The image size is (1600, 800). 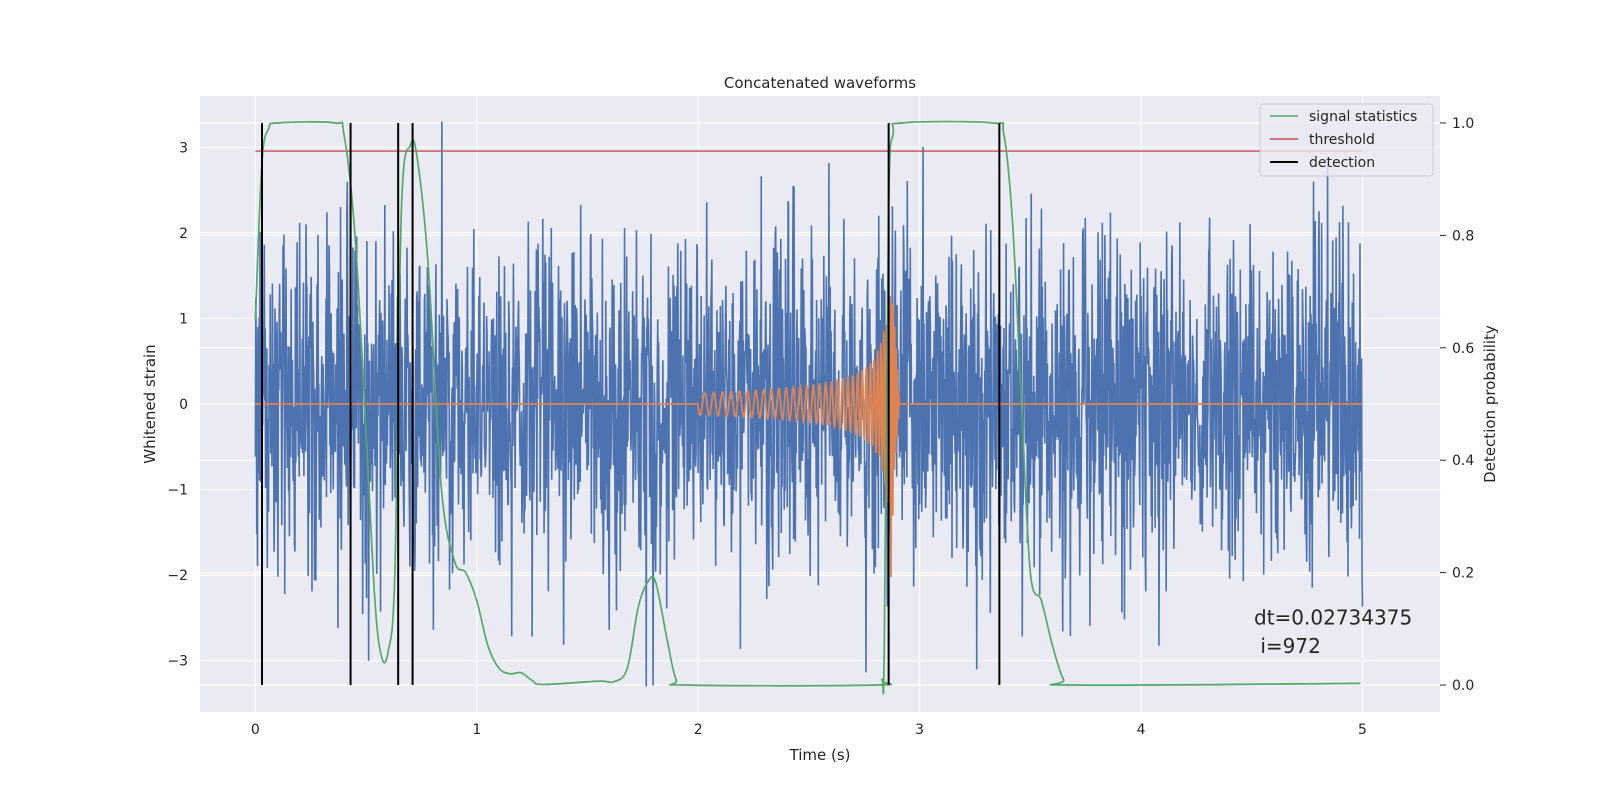 I want to click on y-tick-label: 2, so click(x=183, y=234).